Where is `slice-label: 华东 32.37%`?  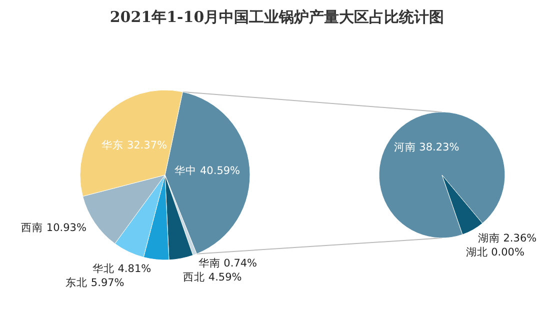
slice-label: 华东 32.37% is located at coordinates (134, 145).